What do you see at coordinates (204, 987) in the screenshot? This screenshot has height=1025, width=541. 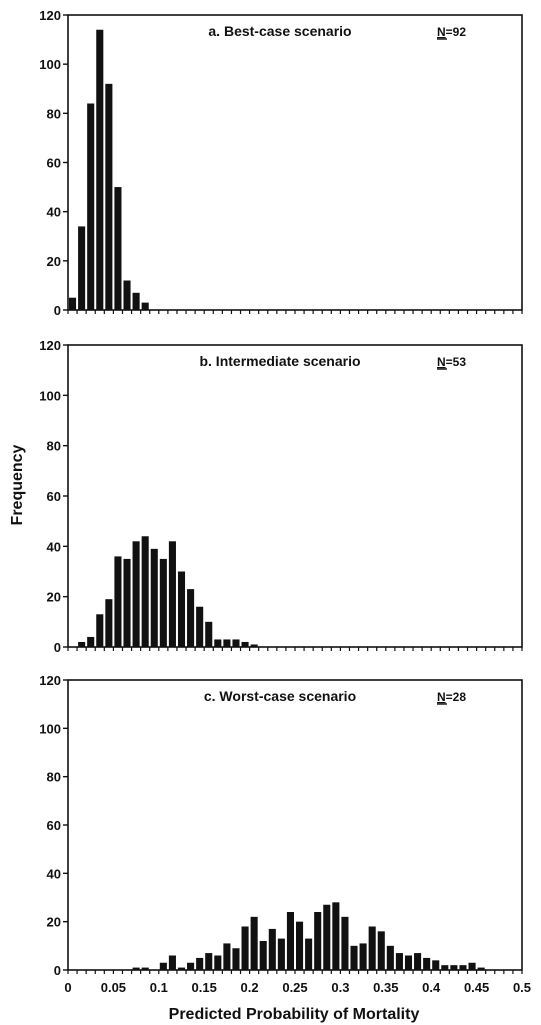 I see `x-tick-label: 0.15` at bounding box center [204, 987].